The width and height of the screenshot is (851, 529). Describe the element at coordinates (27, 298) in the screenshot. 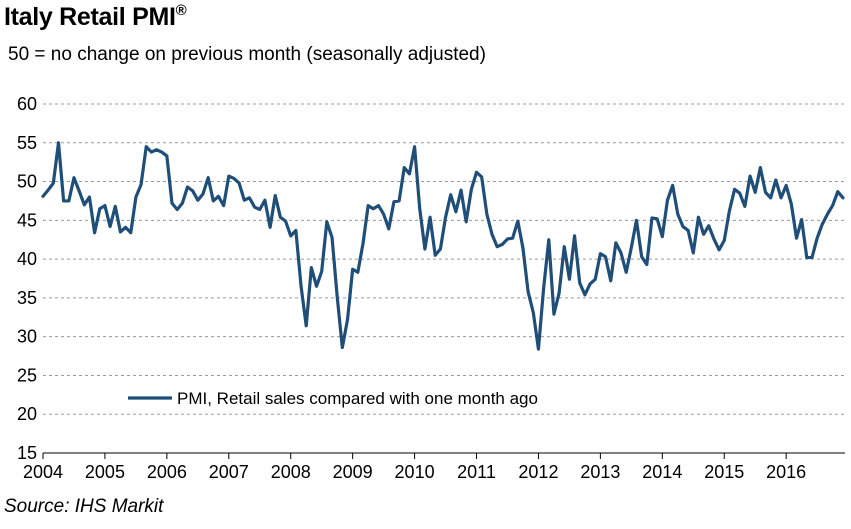

I see `y-tick-label: 35` at that location.